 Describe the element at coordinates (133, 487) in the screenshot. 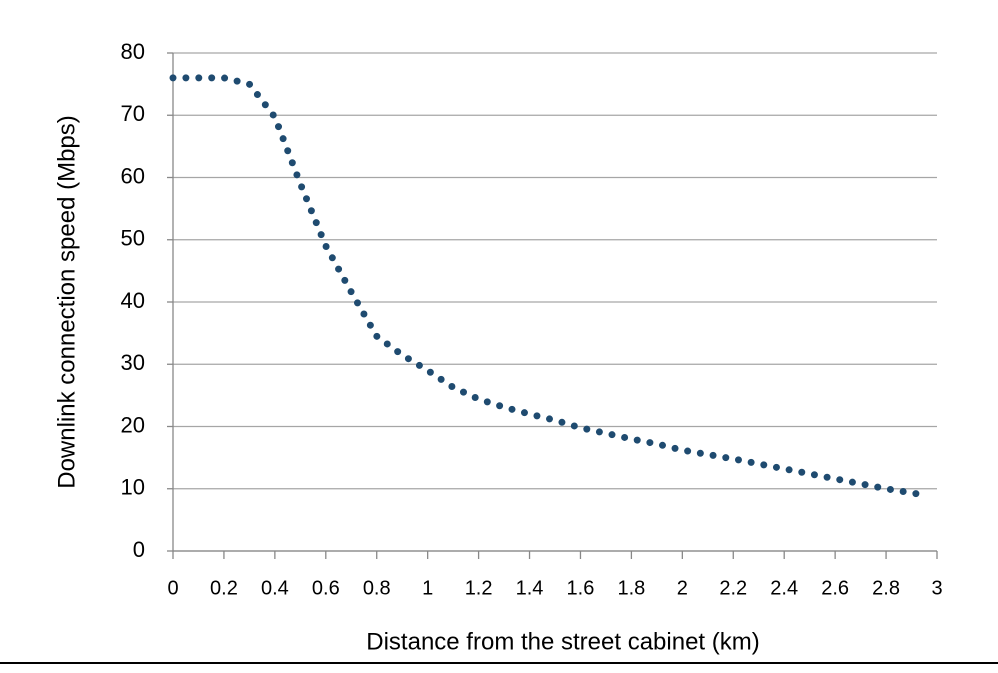

I see `y-tick-label: 10` at that location.